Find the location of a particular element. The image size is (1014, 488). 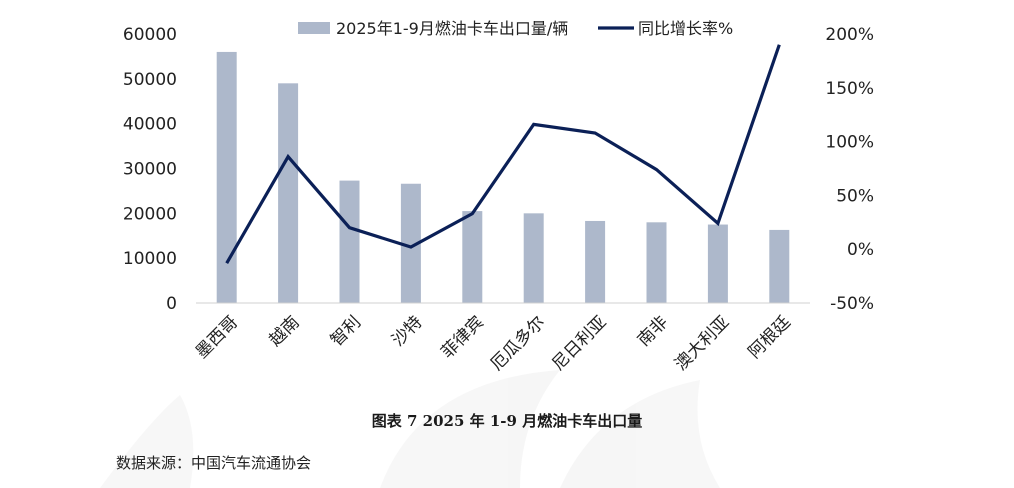

right-axis-ticks: -50% 0% 50% 100% 150% 200% is located at coordinates (849, 169).